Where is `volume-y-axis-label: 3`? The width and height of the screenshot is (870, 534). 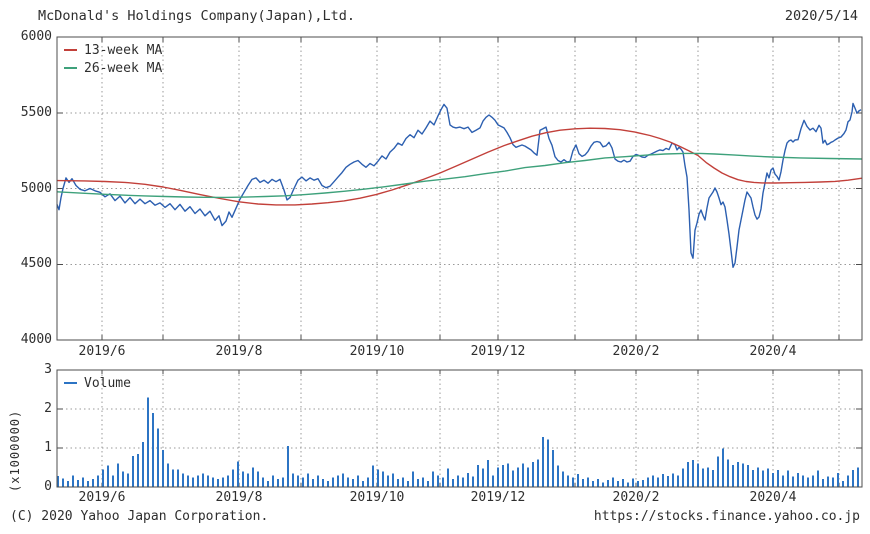
volume-y-axis-label: 3 is located at coordinates (48, 369).